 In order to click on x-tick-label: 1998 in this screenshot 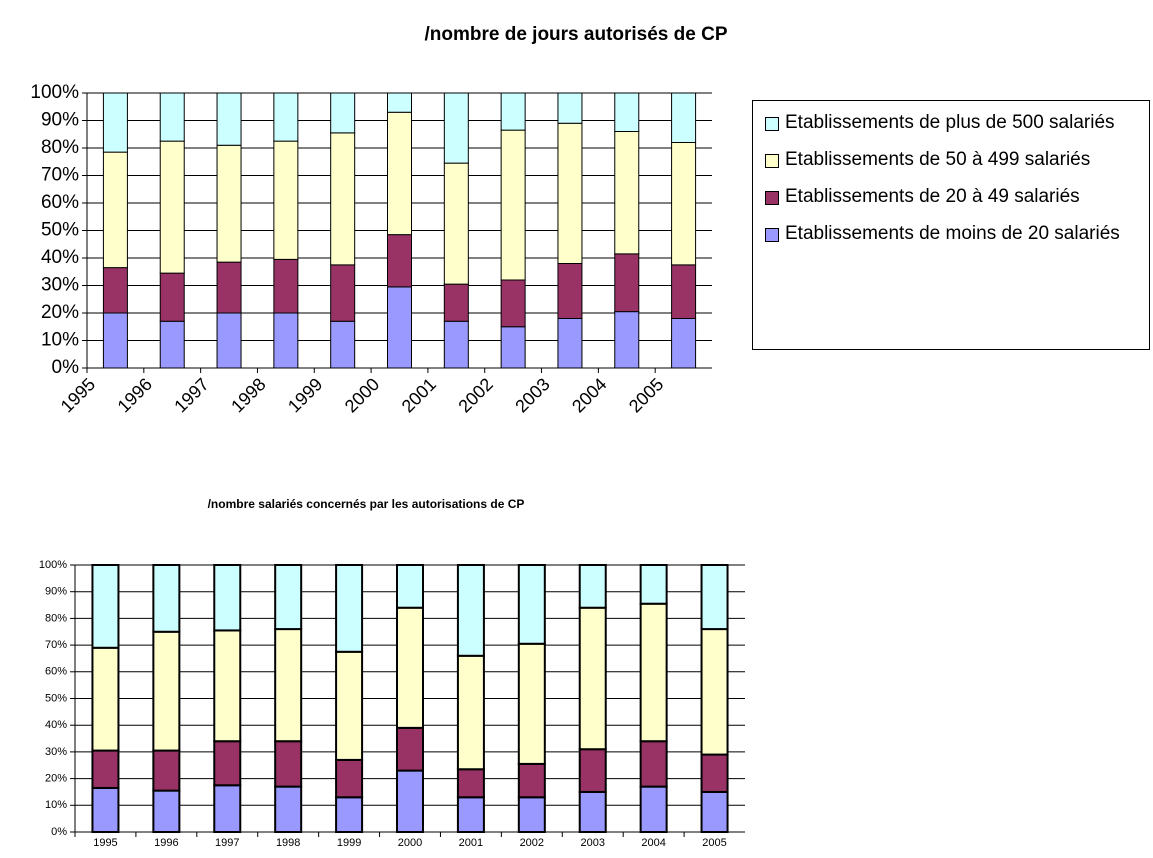, I will do `click(288, 843)`.